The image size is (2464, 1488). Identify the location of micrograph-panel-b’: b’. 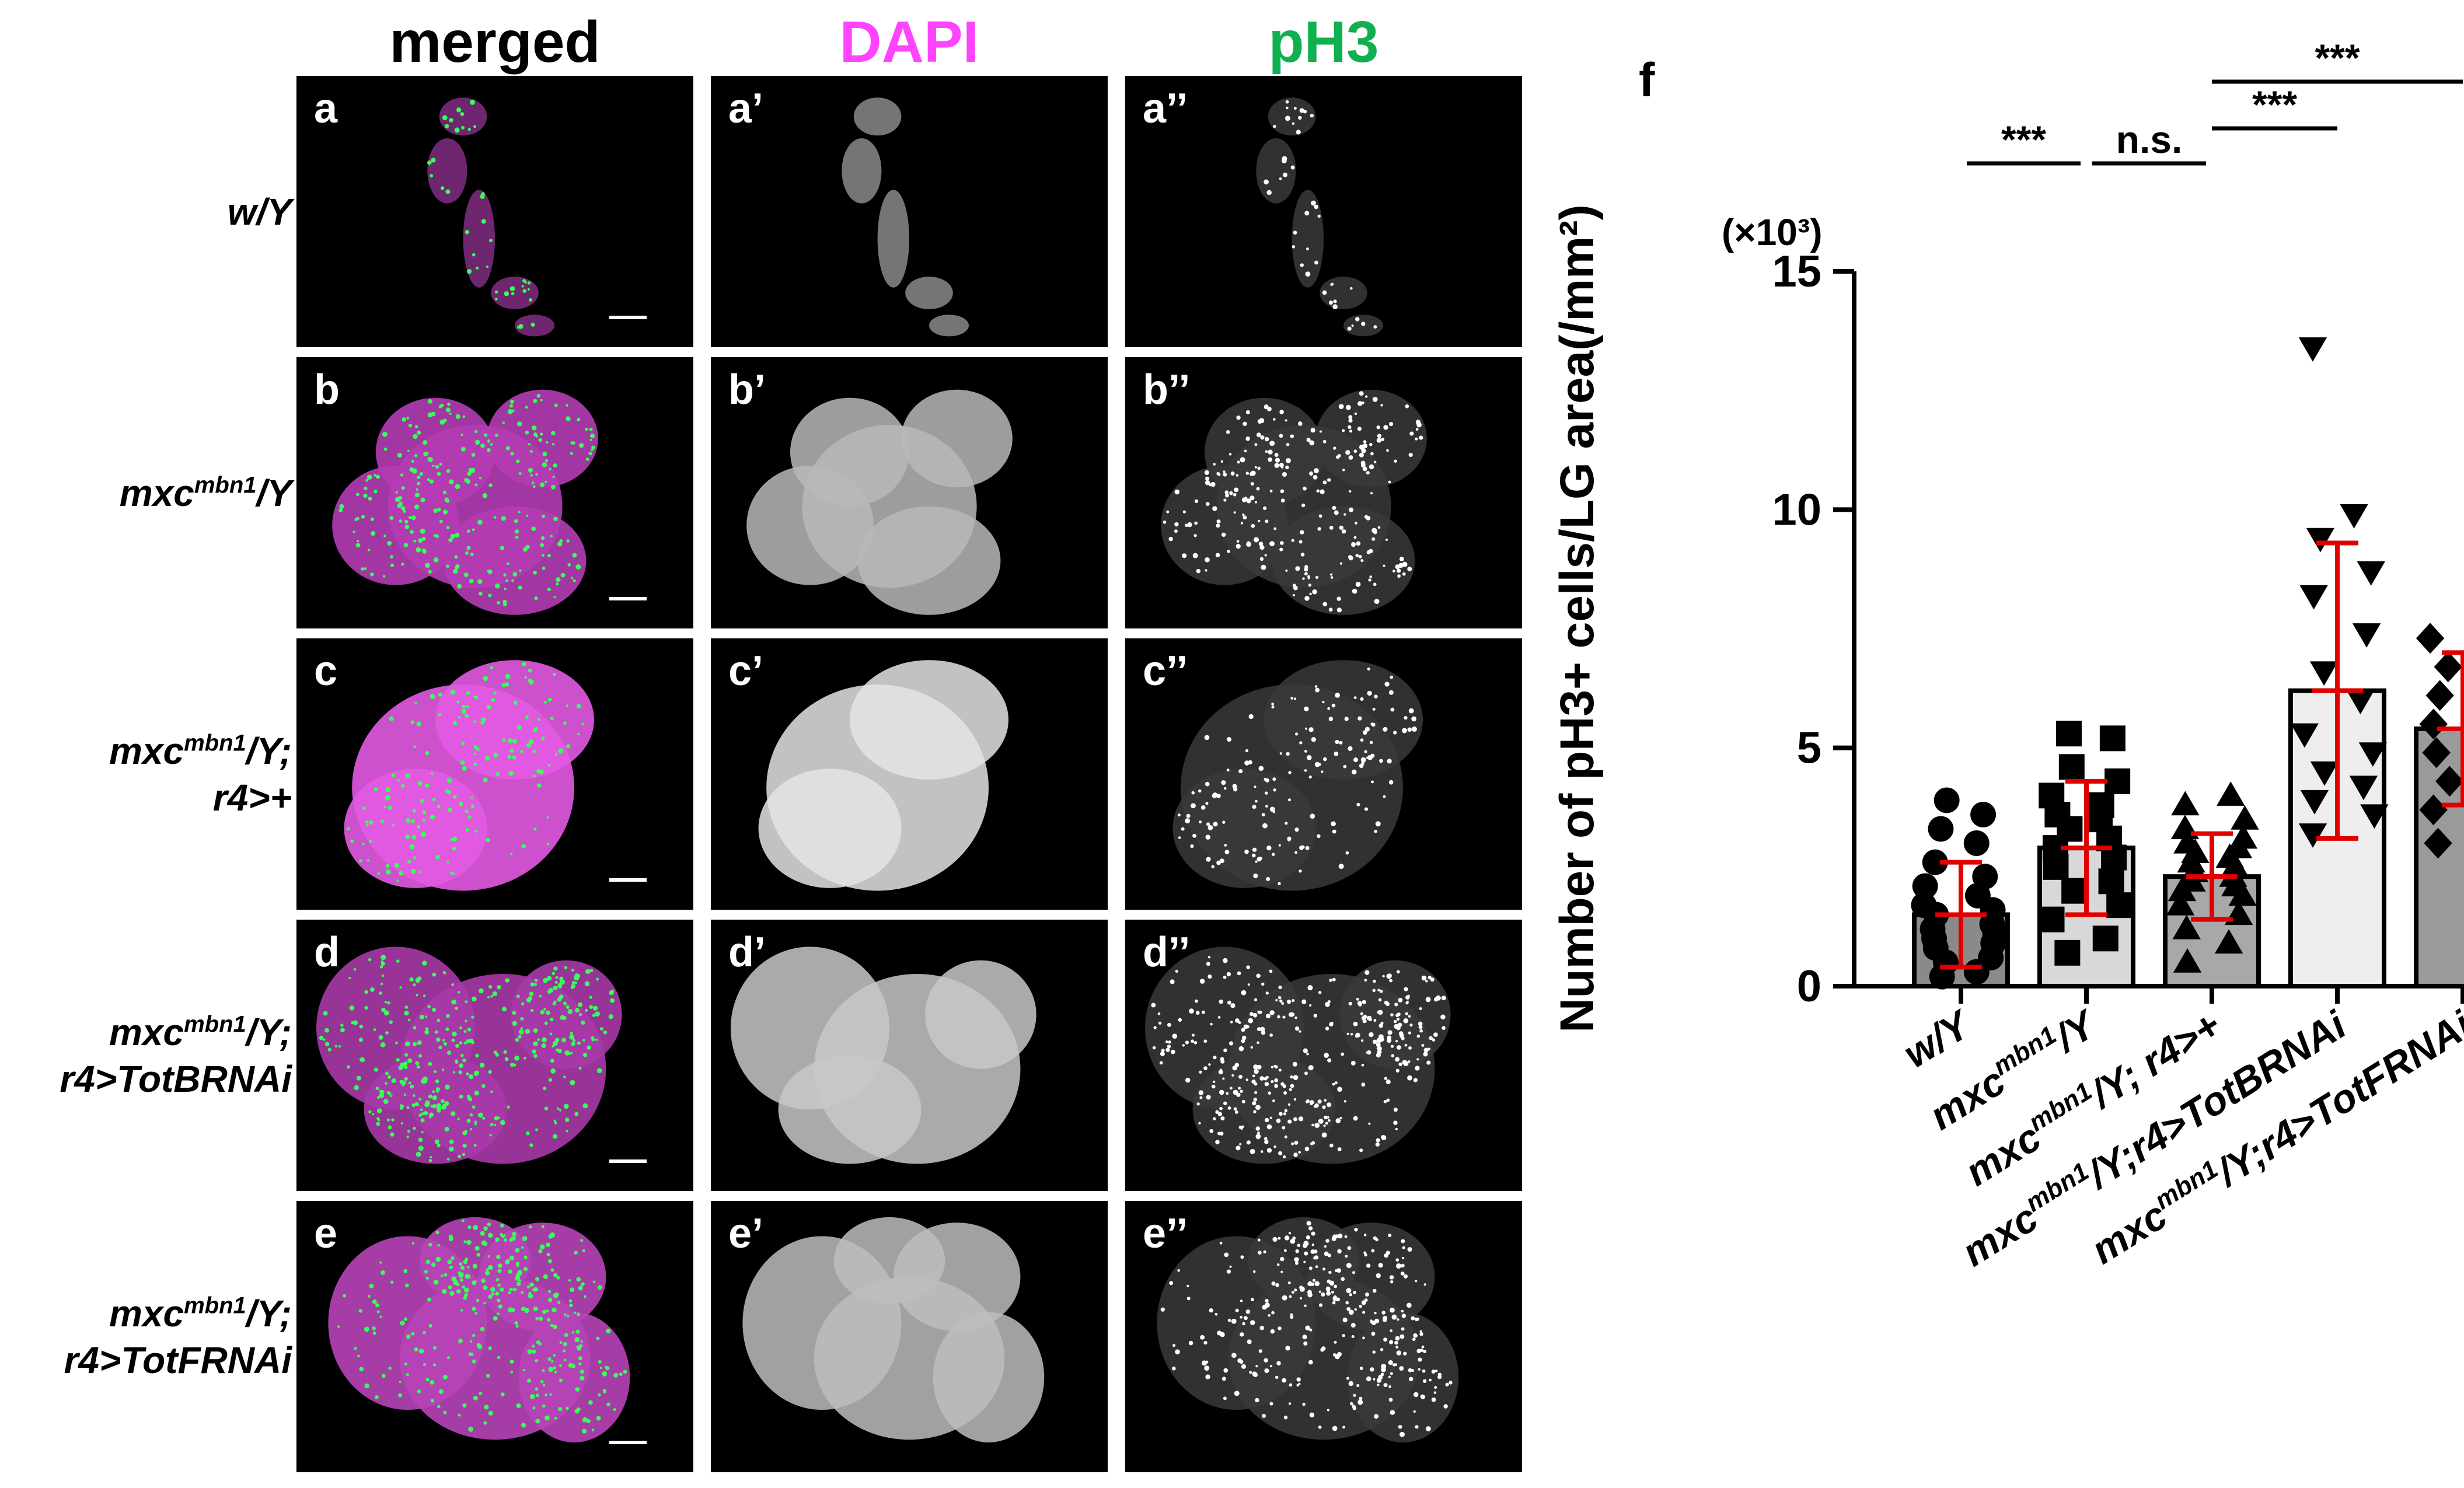
(909, 492).